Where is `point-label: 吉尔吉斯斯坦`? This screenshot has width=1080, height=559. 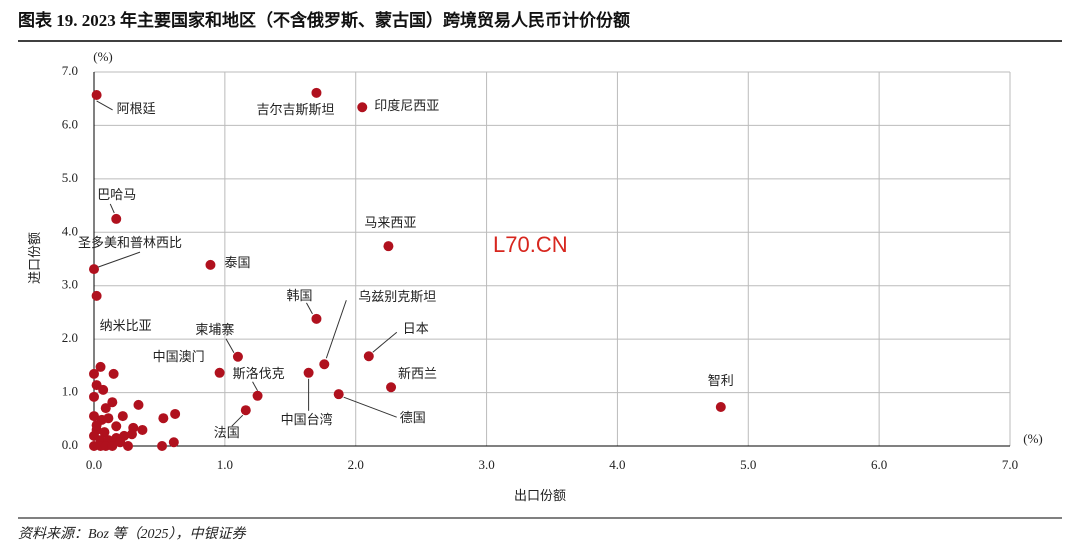
point-label: 吉尔吉斯斯坦 is located at coordinates (295, 109).